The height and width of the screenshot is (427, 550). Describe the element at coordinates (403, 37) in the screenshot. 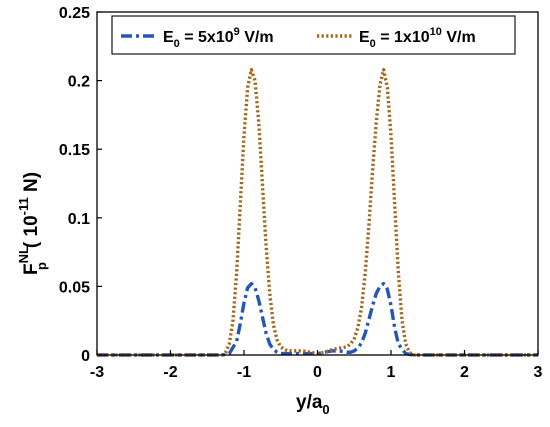

I see `legend-label-series-2-mid: = 1x10` at that location.